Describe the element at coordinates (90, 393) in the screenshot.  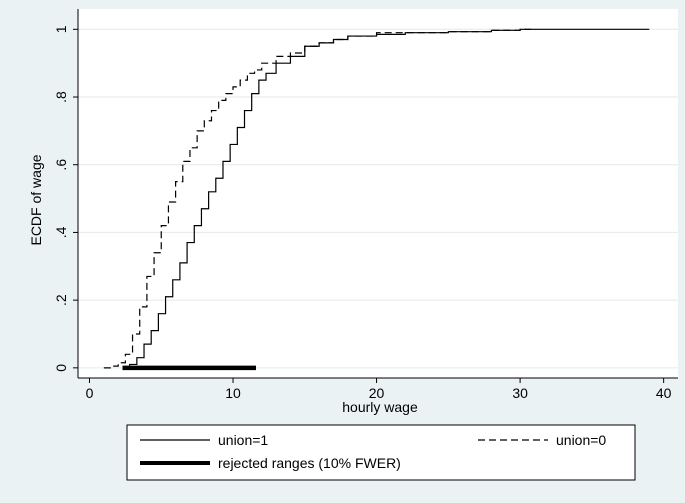
I see `x-tick-label: 0` at that location.